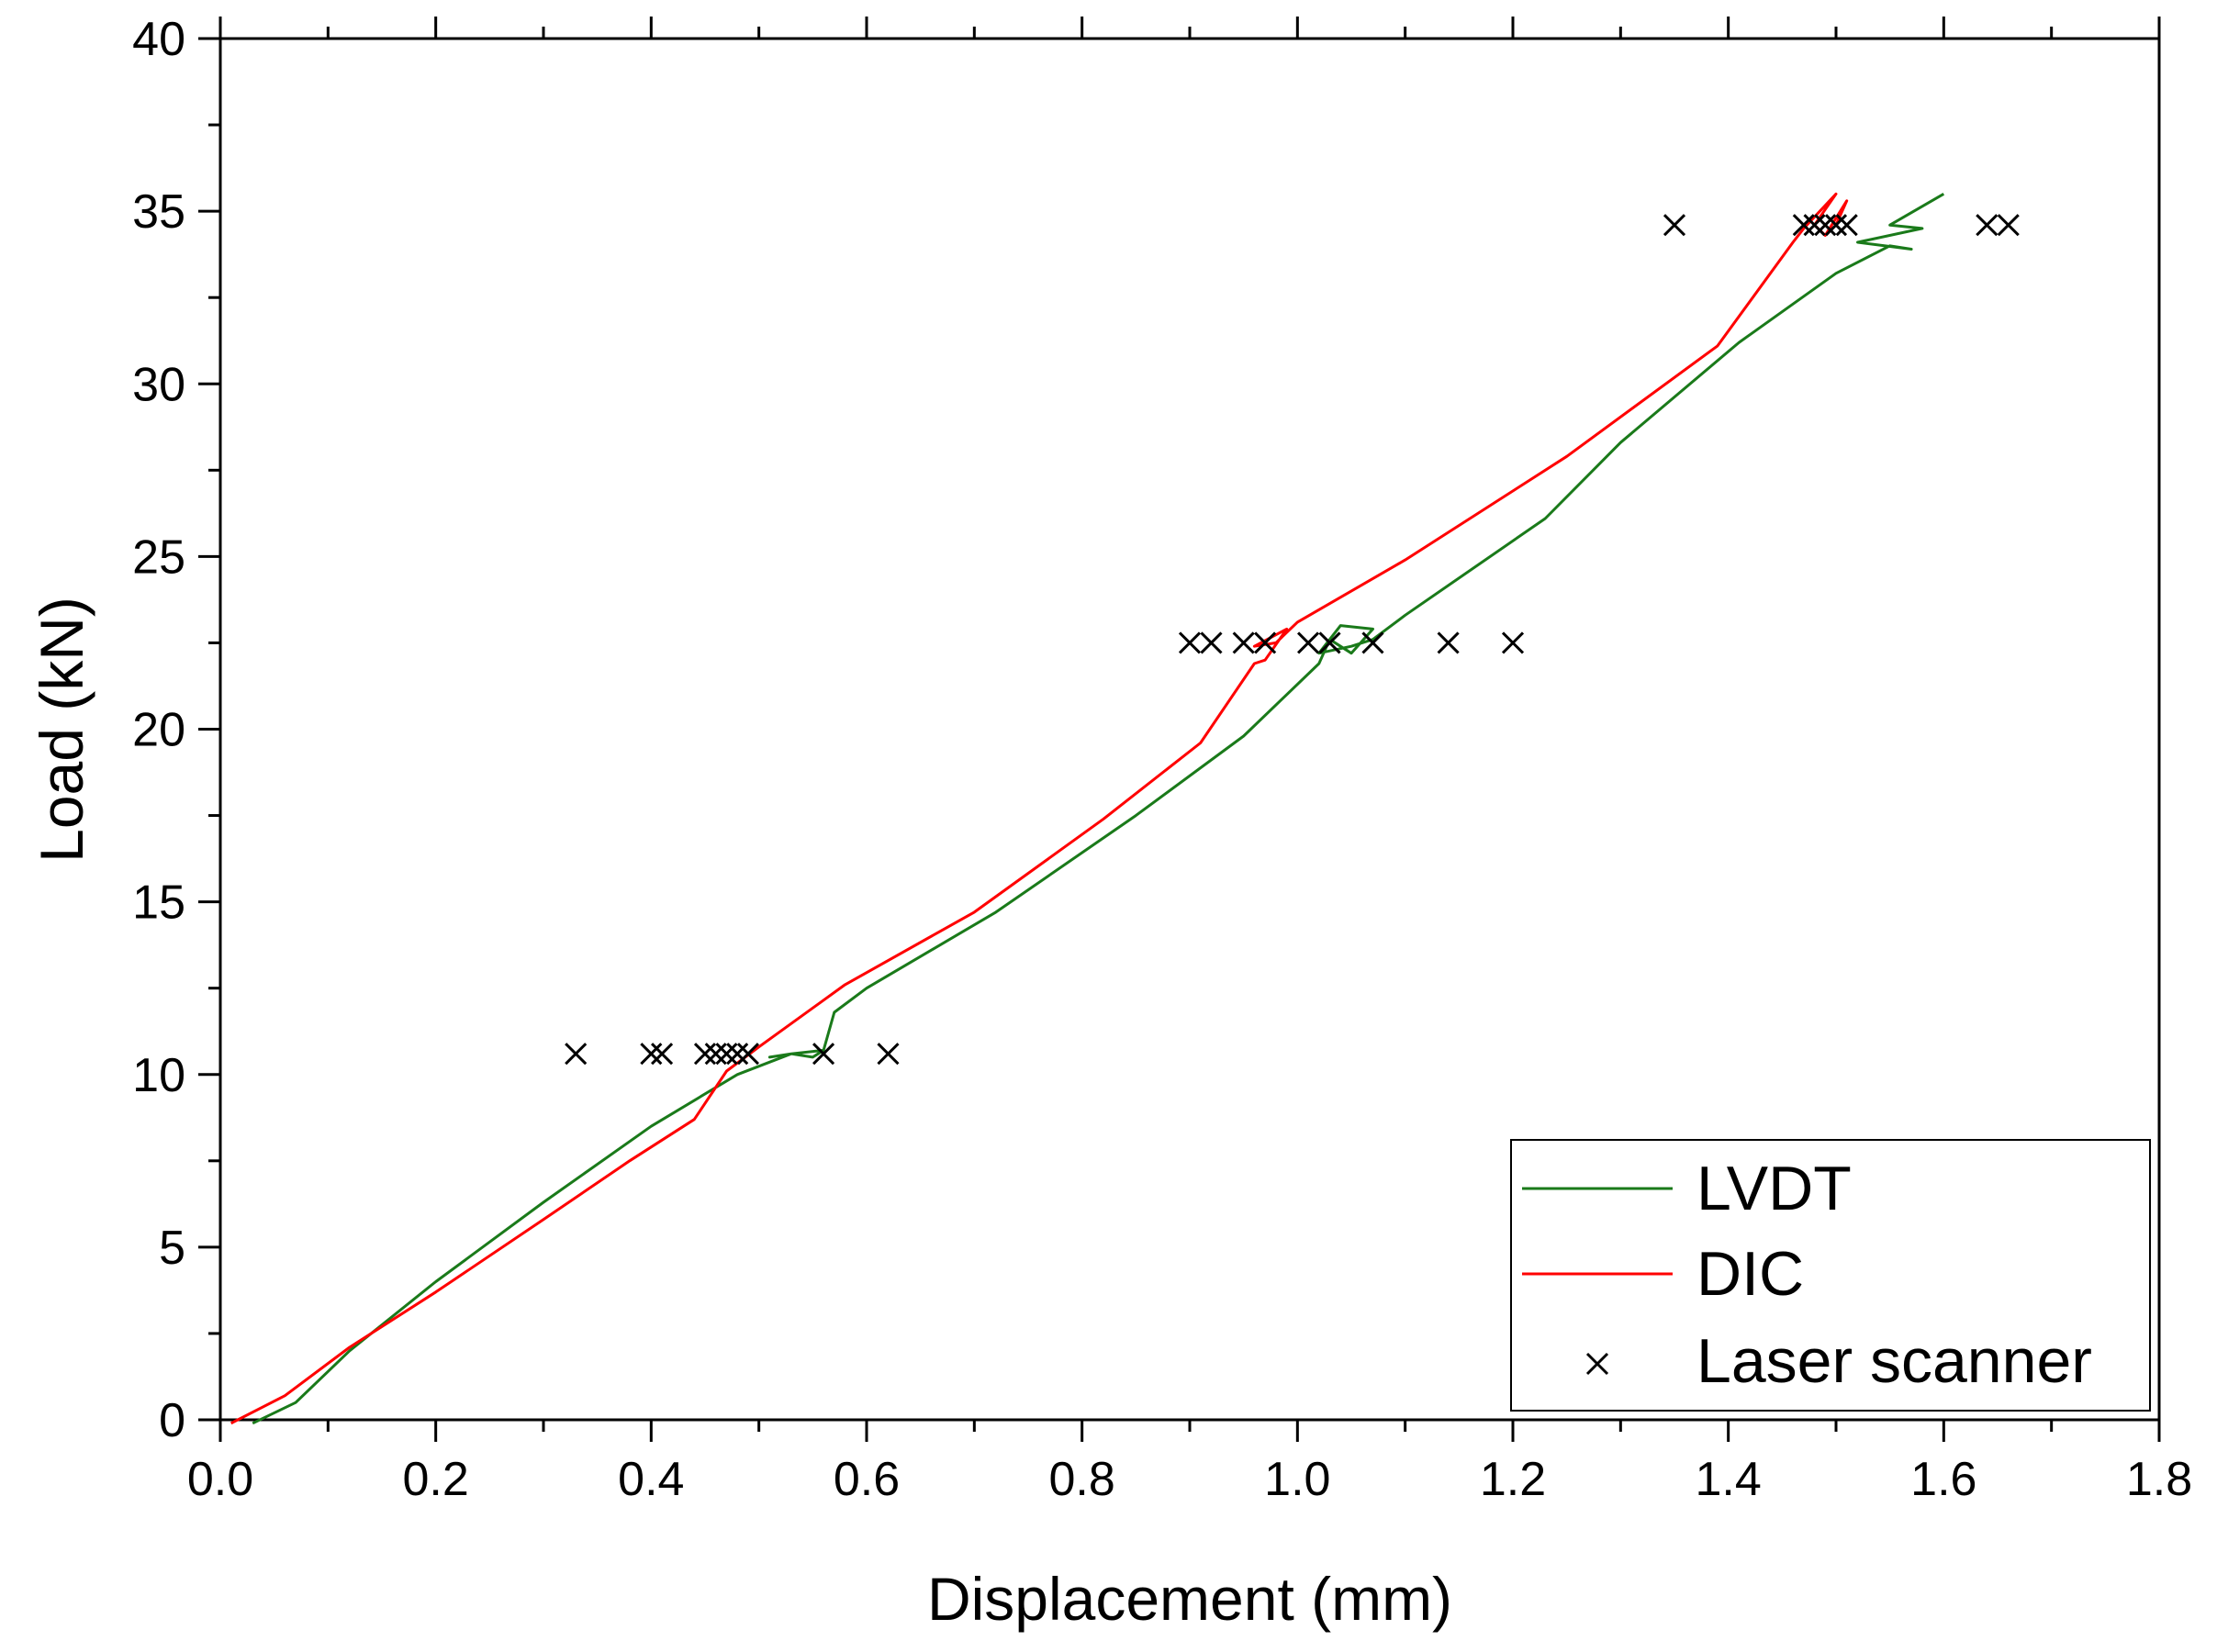  What do you see at coordinates (1513, 1479) in the screenshot?
I see `x-tick-label: 1.2` at bounding box center [1513, 1479].